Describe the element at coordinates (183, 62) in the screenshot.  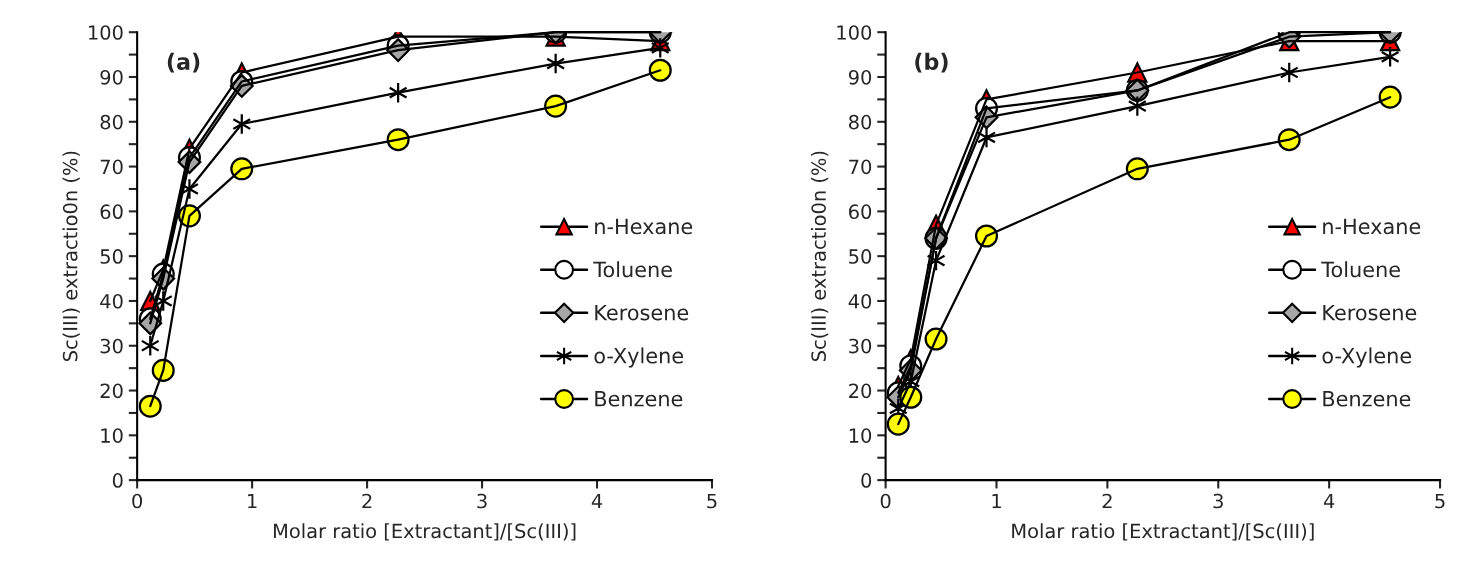
I see `annotation: (a)` at that location.